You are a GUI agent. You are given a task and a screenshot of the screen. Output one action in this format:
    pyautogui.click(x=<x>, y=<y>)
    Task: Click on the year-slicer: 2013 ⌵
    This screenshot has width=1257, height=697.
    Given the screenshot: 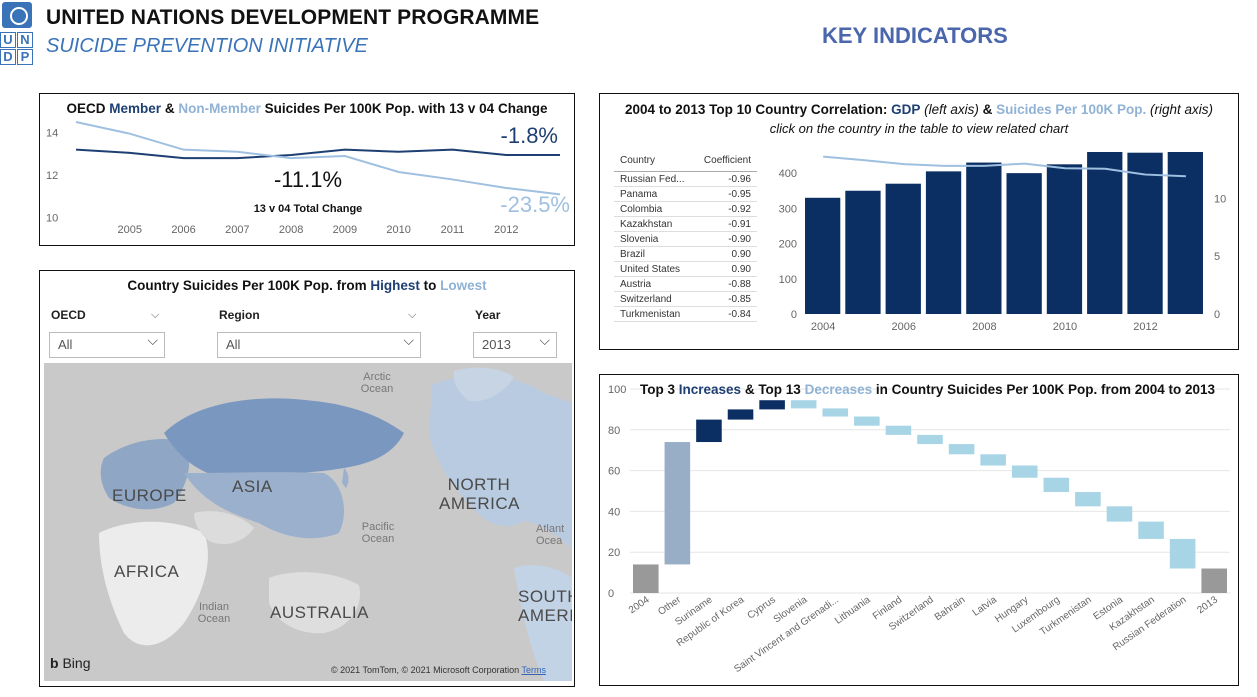 What is the action you would take?
    pyautogui.click(x=515, y=345)
    